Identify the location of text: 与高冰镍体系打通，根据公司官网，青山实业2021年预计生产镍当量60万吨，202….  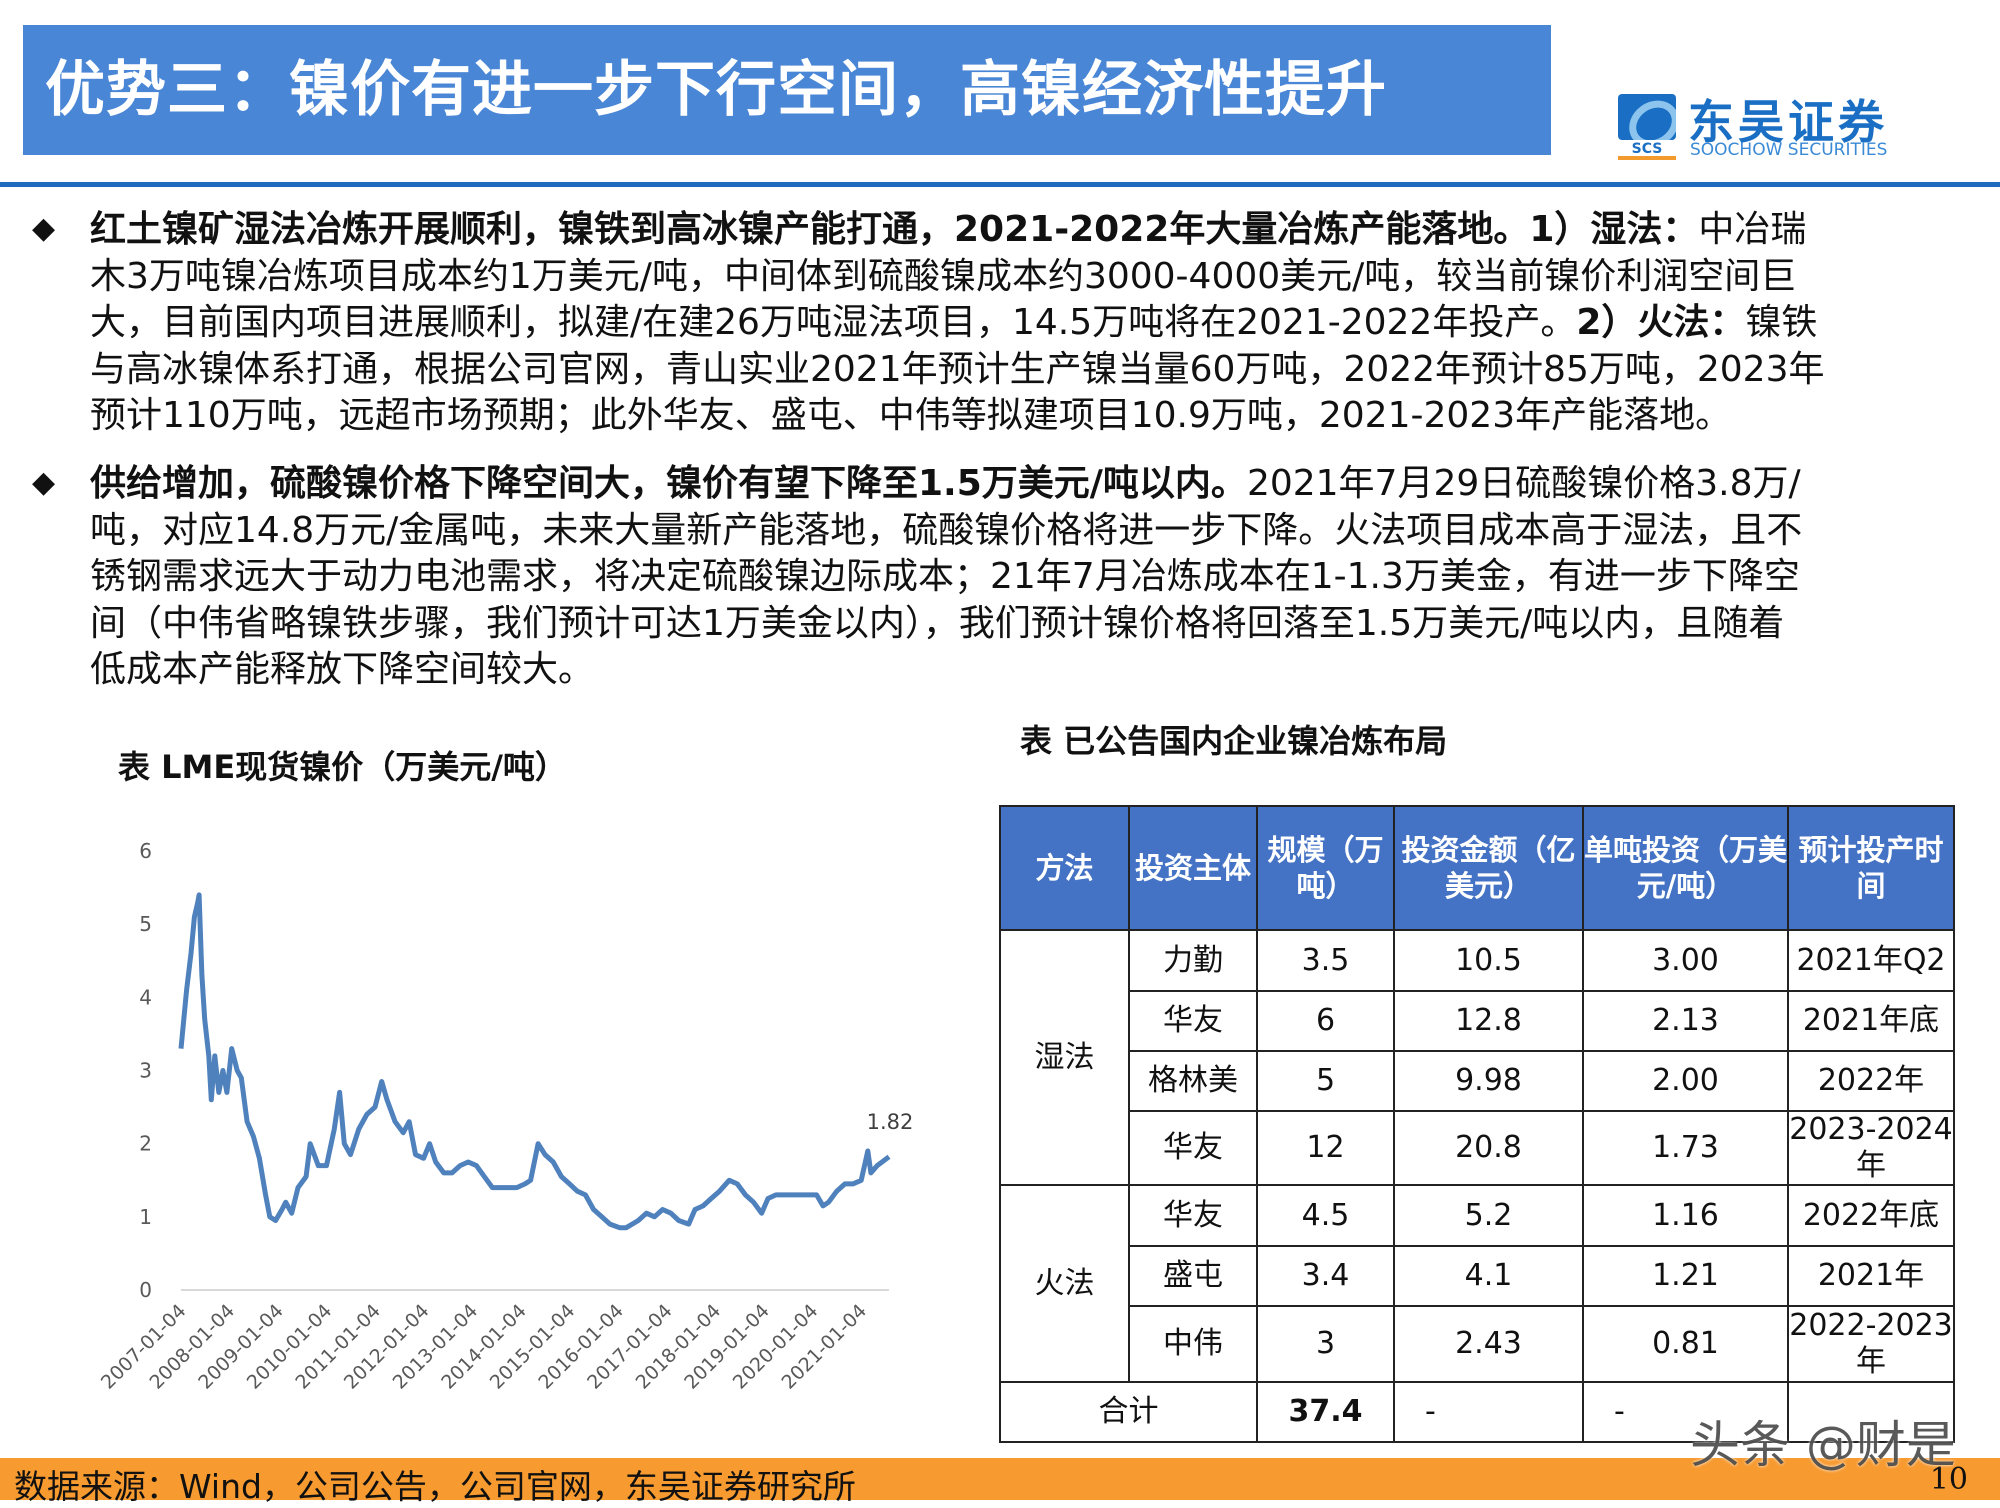
(957, 369).